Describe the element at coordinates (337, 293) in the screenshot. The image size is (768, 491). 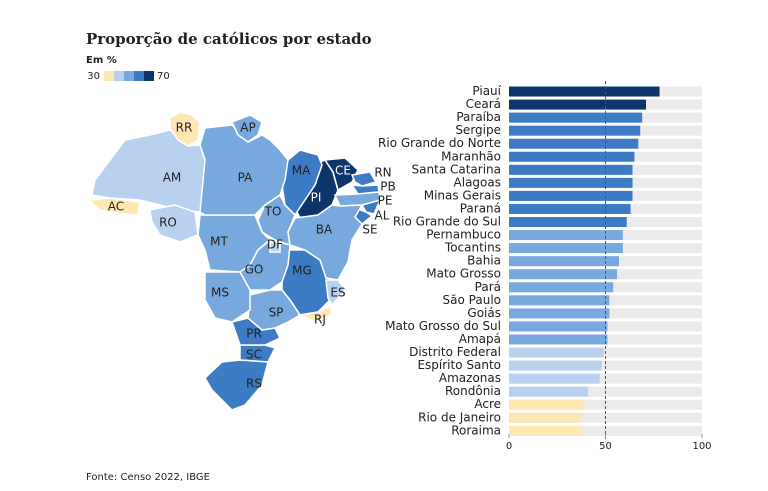
I see `state-label: ES` at that location.